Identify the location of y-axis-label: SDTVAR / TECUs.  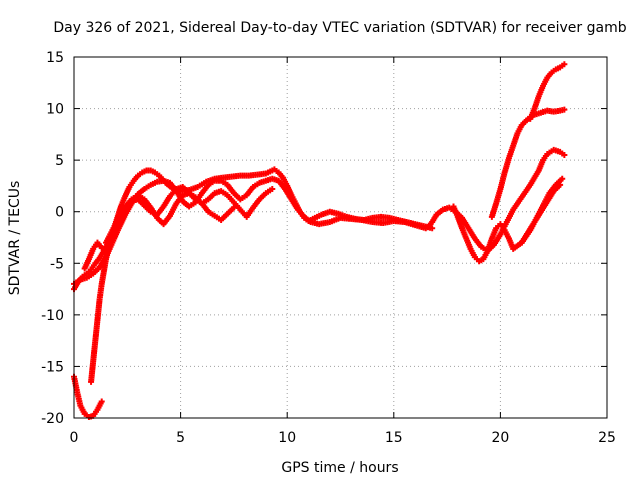
(15, 238).